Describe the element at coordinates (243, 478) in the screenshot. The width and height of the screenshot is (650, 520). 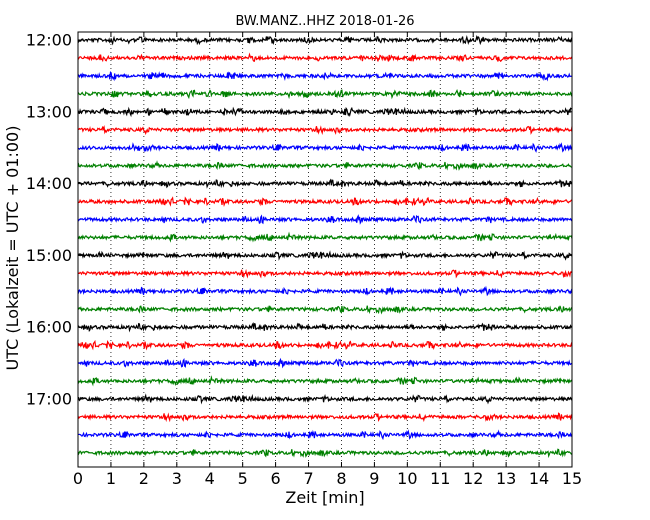
I see `x-tick-label: 5` at that location.